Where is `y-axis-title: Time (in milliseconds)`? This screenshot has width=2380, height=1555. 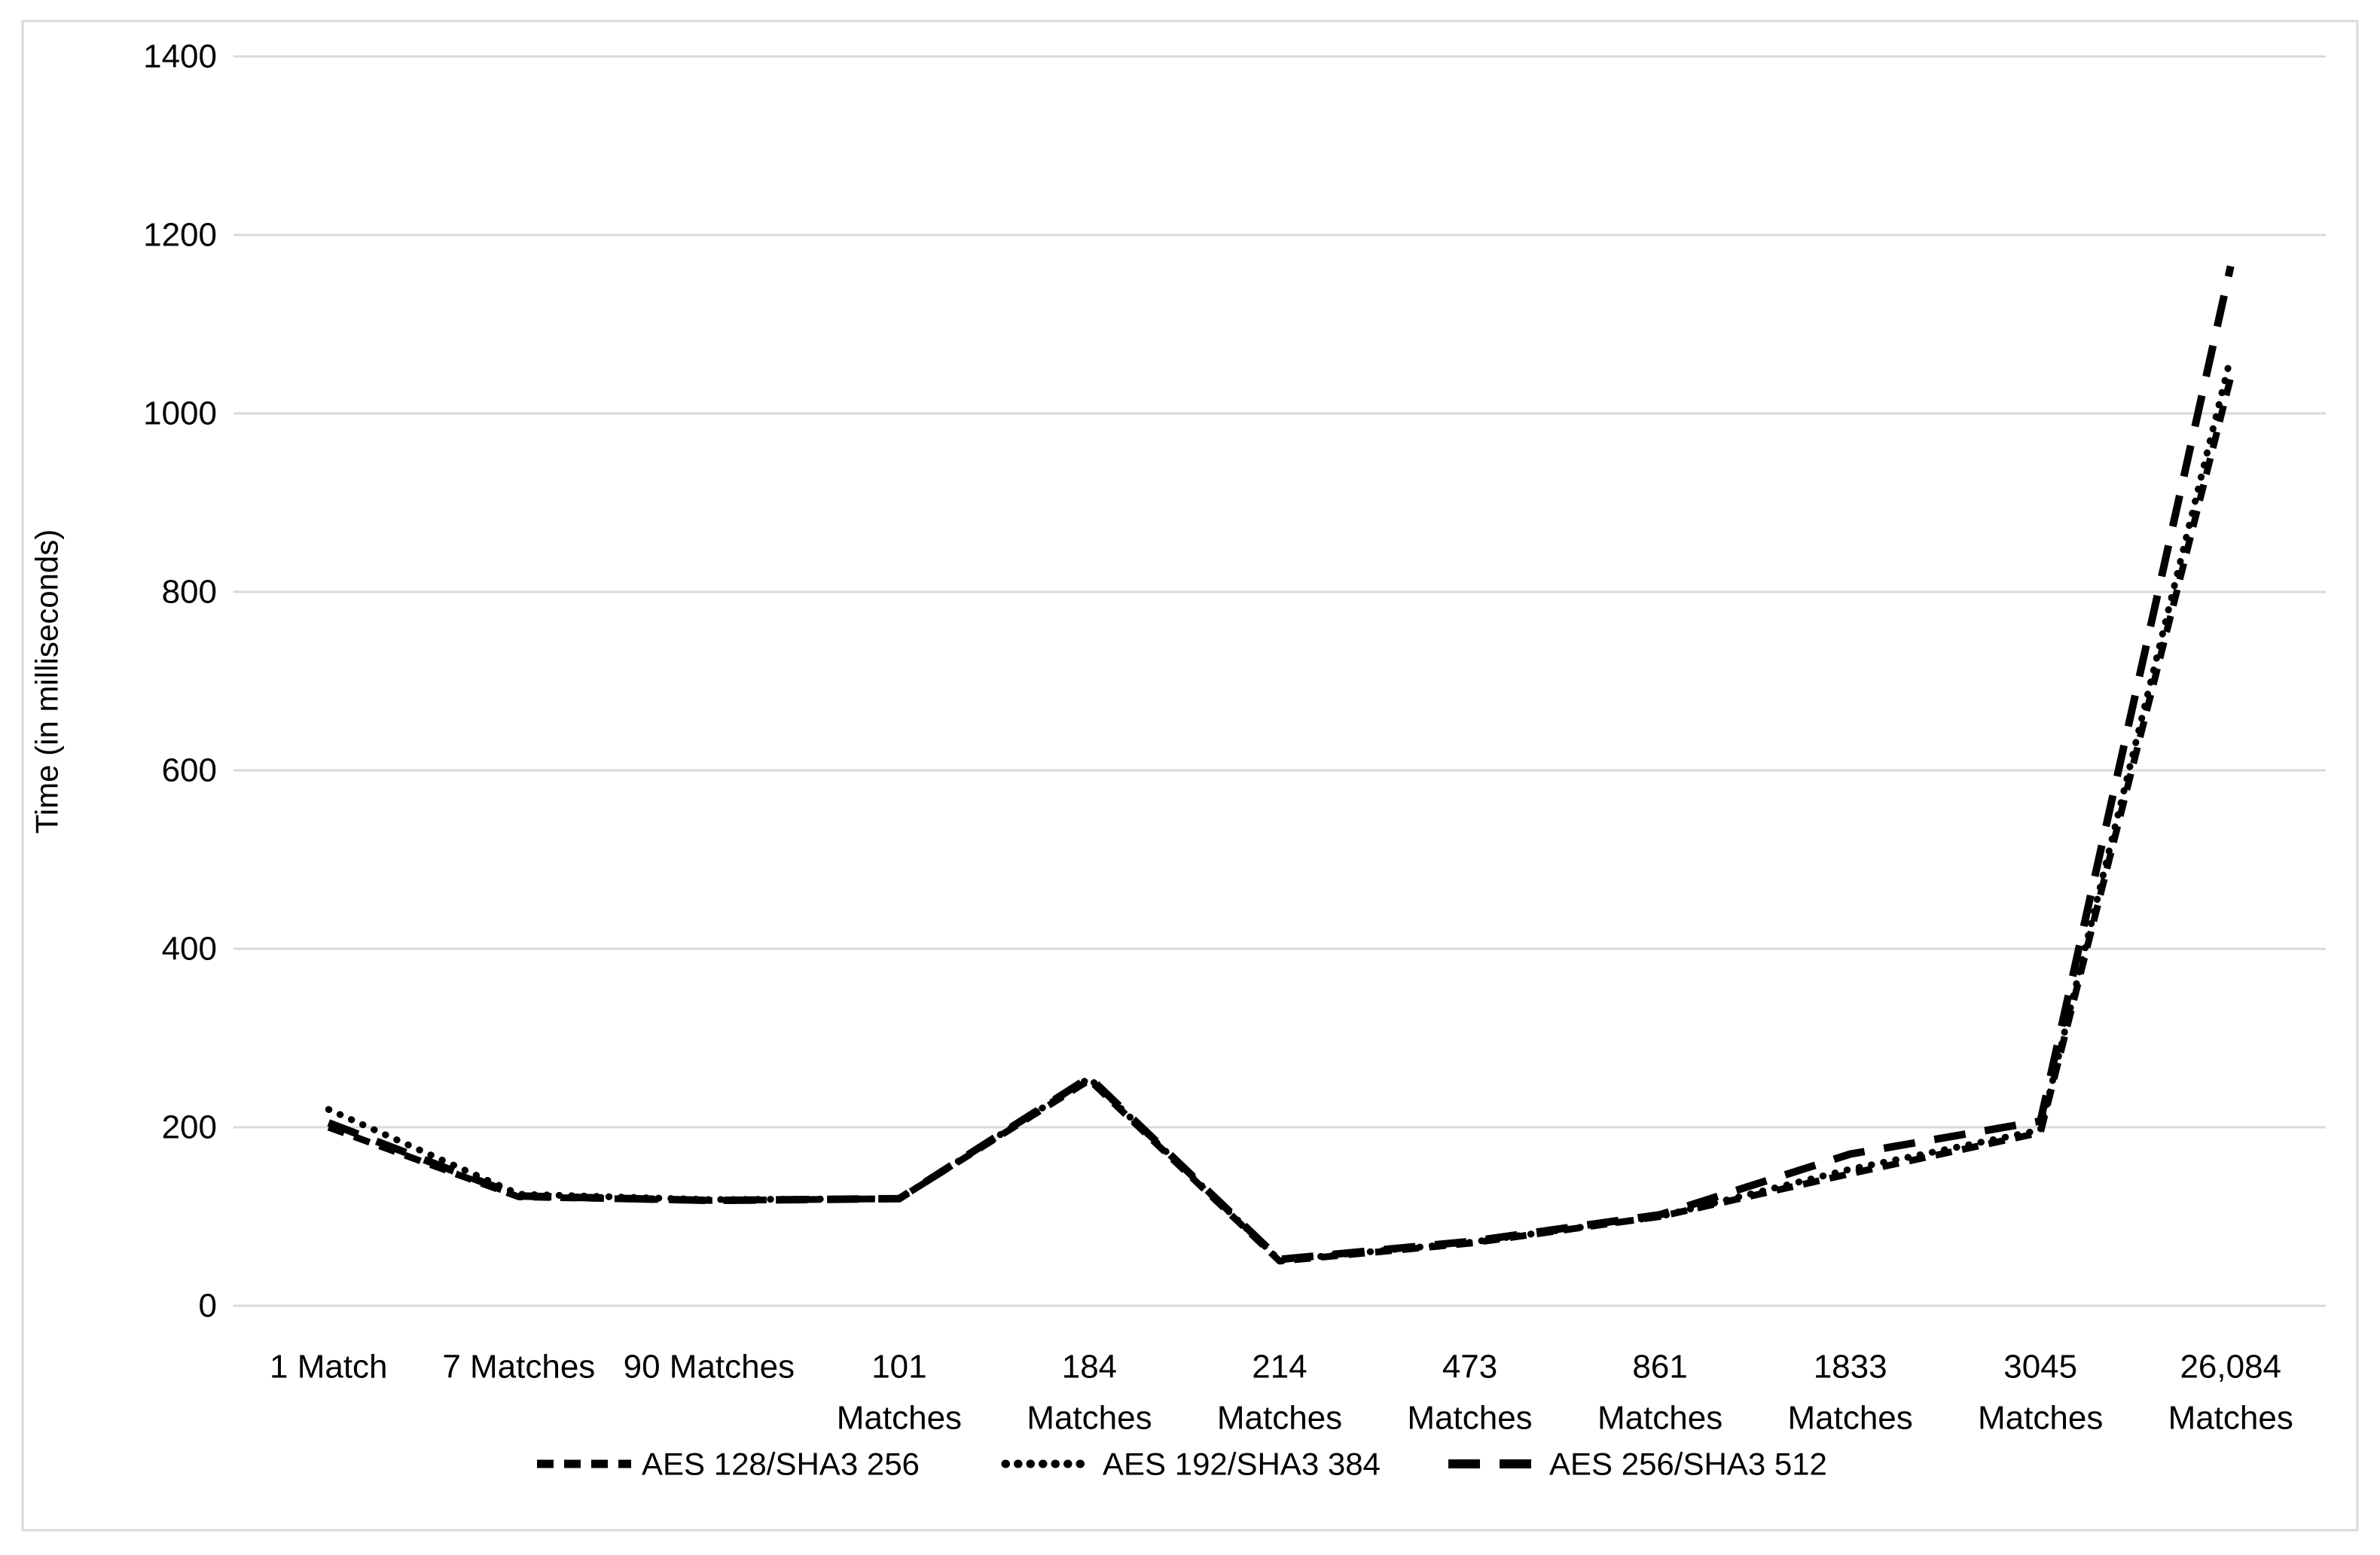 y-axis-title: Time (in milliseconds) is located at coordinates (47, 681).